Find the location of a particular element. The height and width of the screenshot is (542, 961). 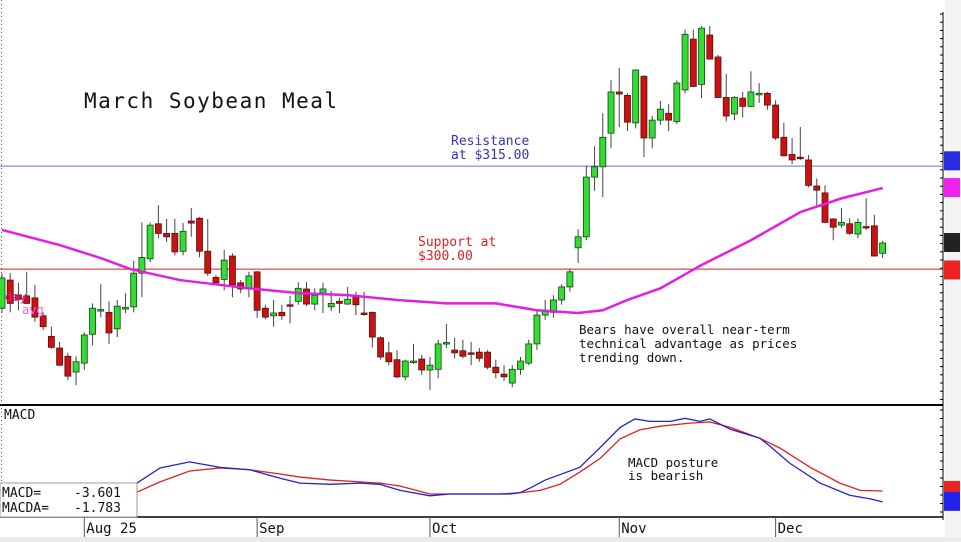

macd-annotation-line1: MACD posture is located at coordinates (673, 462).